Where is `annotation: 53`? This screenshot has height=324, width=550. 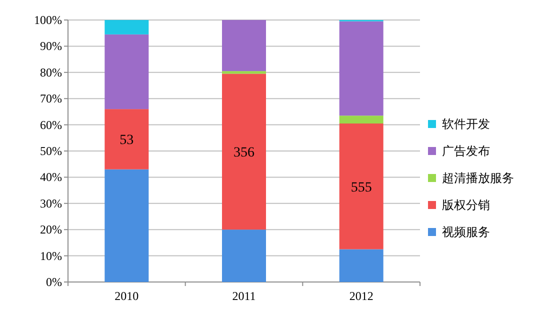
annotation: 53 is located at coordinates (127, 140).